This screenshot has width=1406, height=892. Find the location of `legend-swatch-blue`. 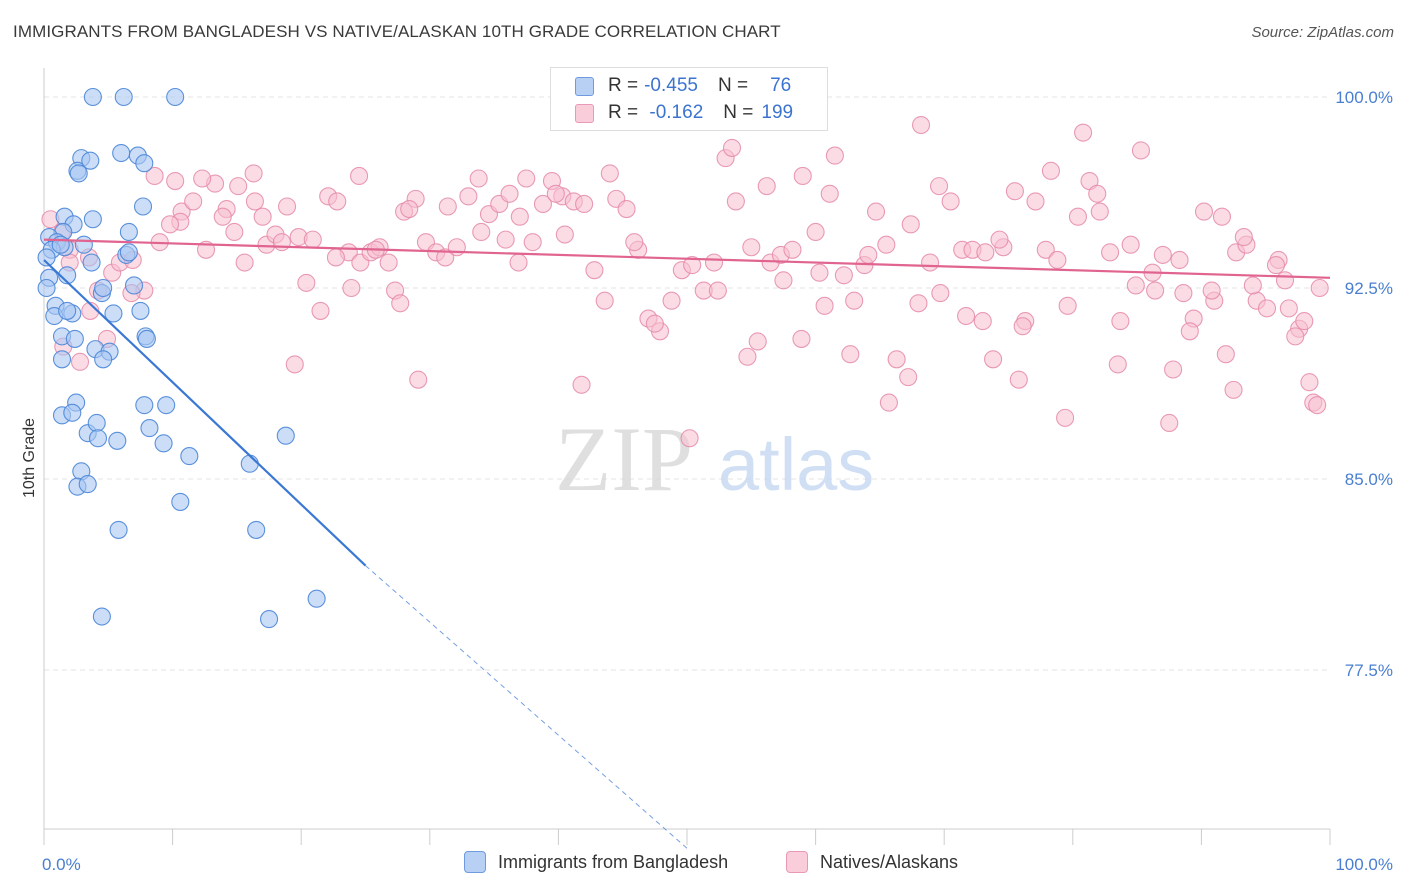

legend-swatch-blue is located at coordinates (475, 862).